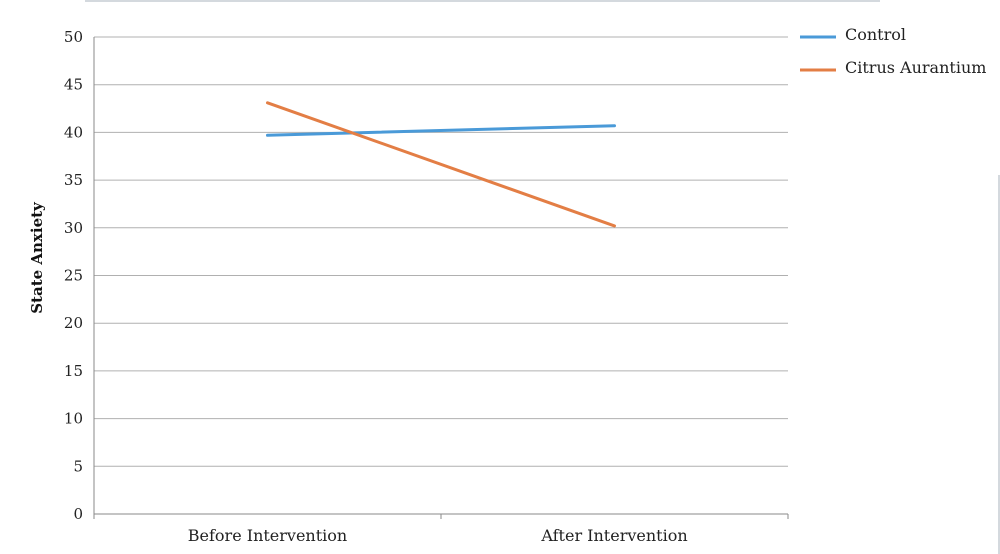 The height and width of the screenshot is (554, 1000). Describe the element at coordinates (78, 466) in the screenshot. I see `y-tick-label: 5` at that location.